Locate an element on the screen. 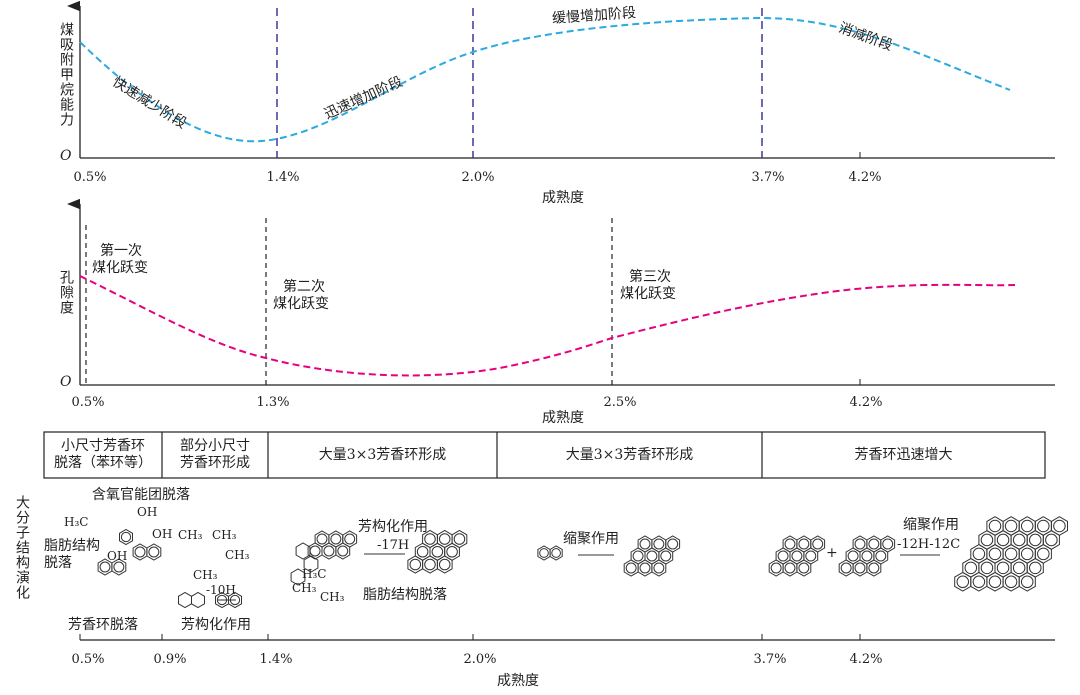  table-cell-4: 大量3×3芳香环形成 is located at coordinates (629, 455).